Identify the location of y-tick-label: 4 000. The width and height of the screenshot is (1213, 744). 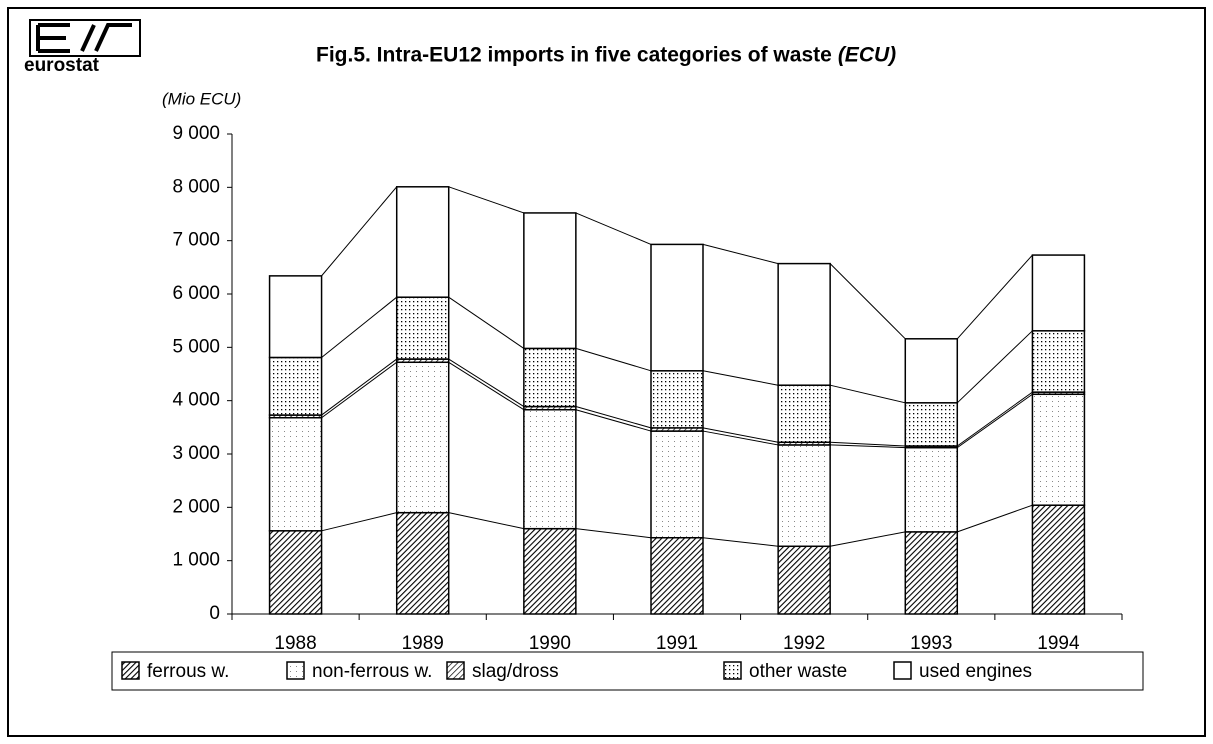
(196, 400).